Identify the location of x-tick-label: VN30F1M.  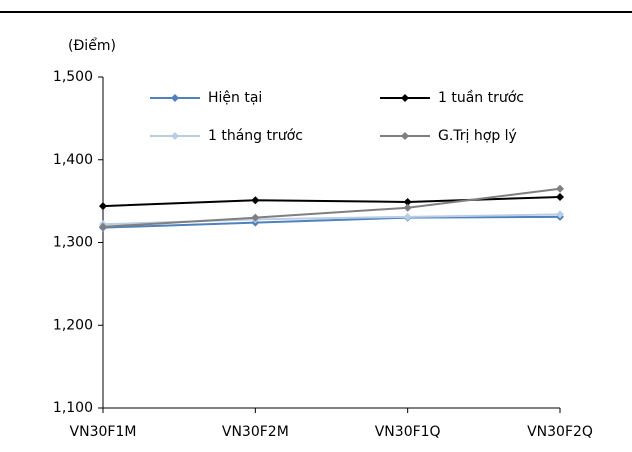
(103, 432).